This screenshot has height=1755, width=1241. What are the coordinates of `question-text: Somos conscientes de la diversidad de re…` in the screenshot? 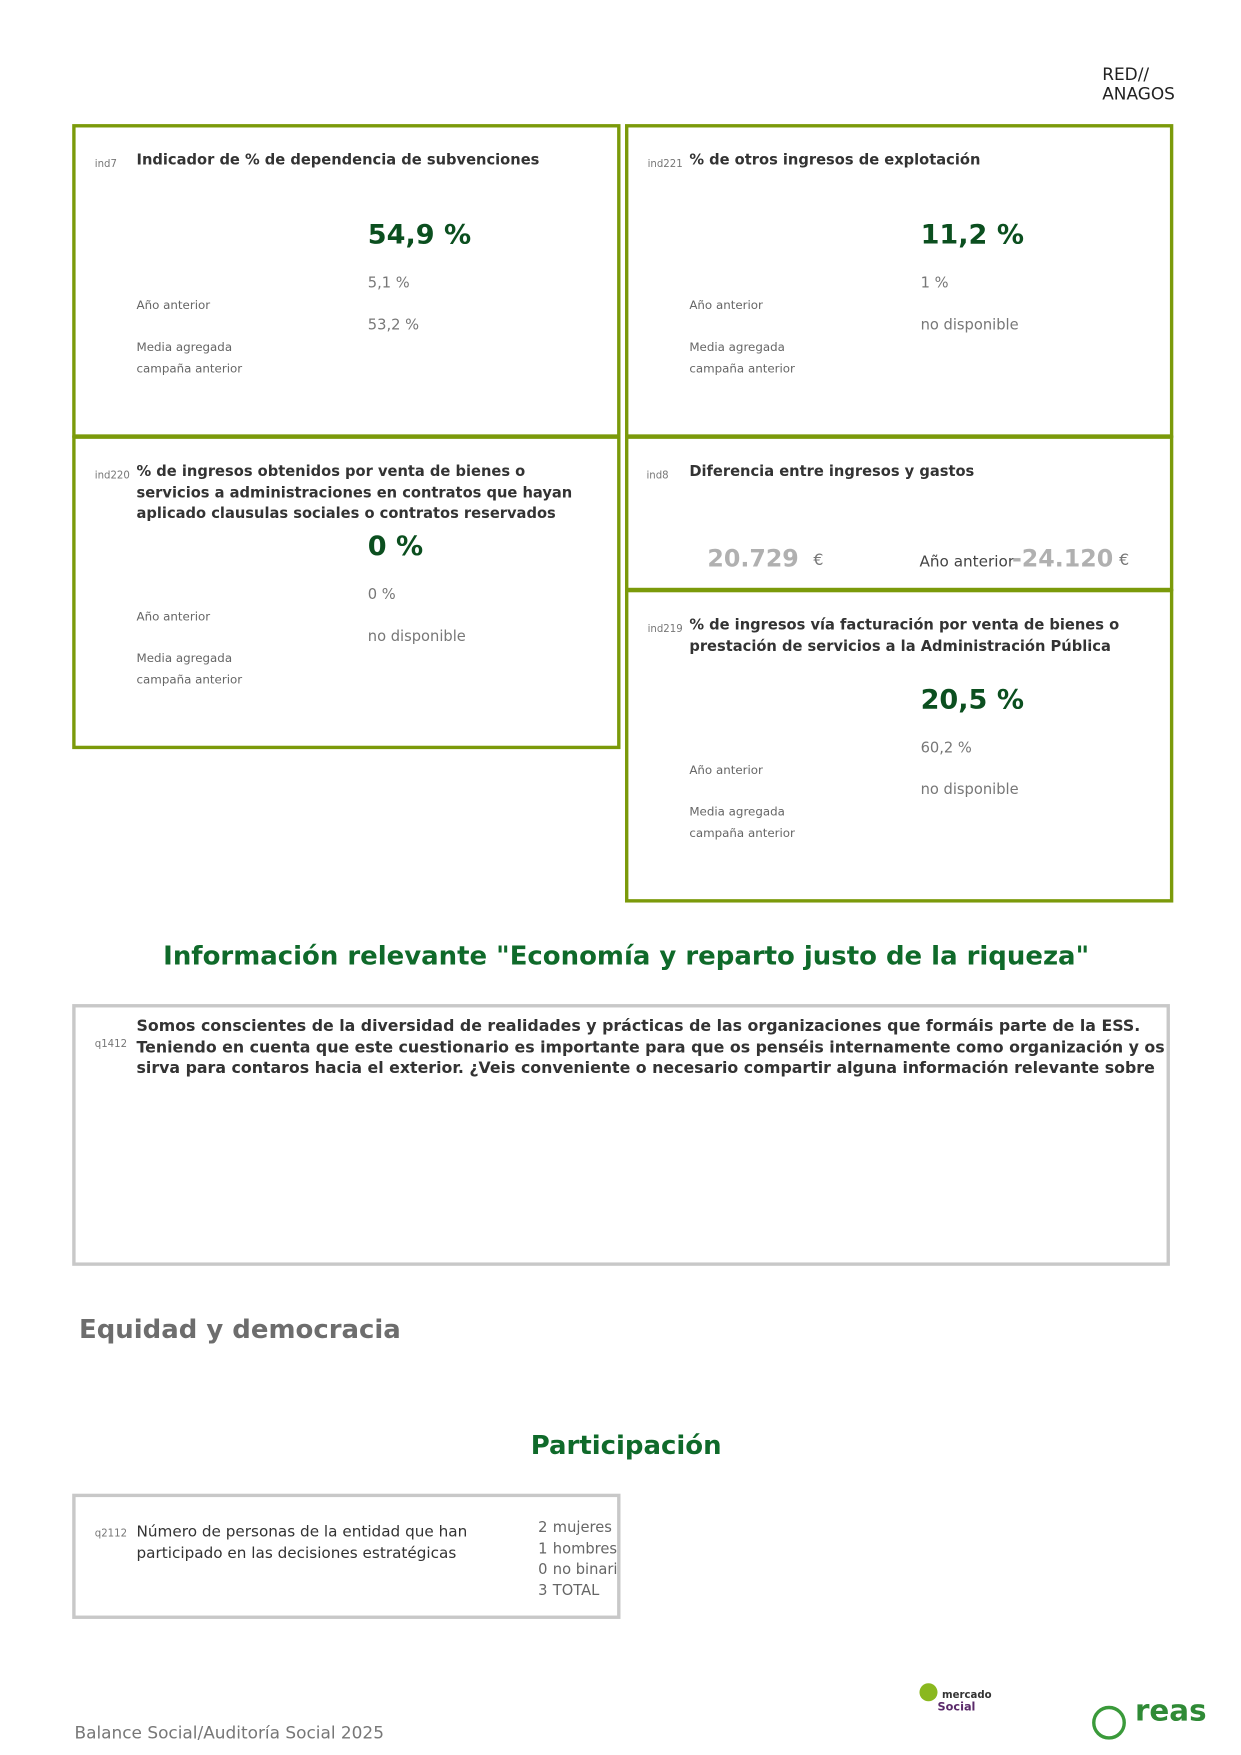 It's located at (651, 1047).